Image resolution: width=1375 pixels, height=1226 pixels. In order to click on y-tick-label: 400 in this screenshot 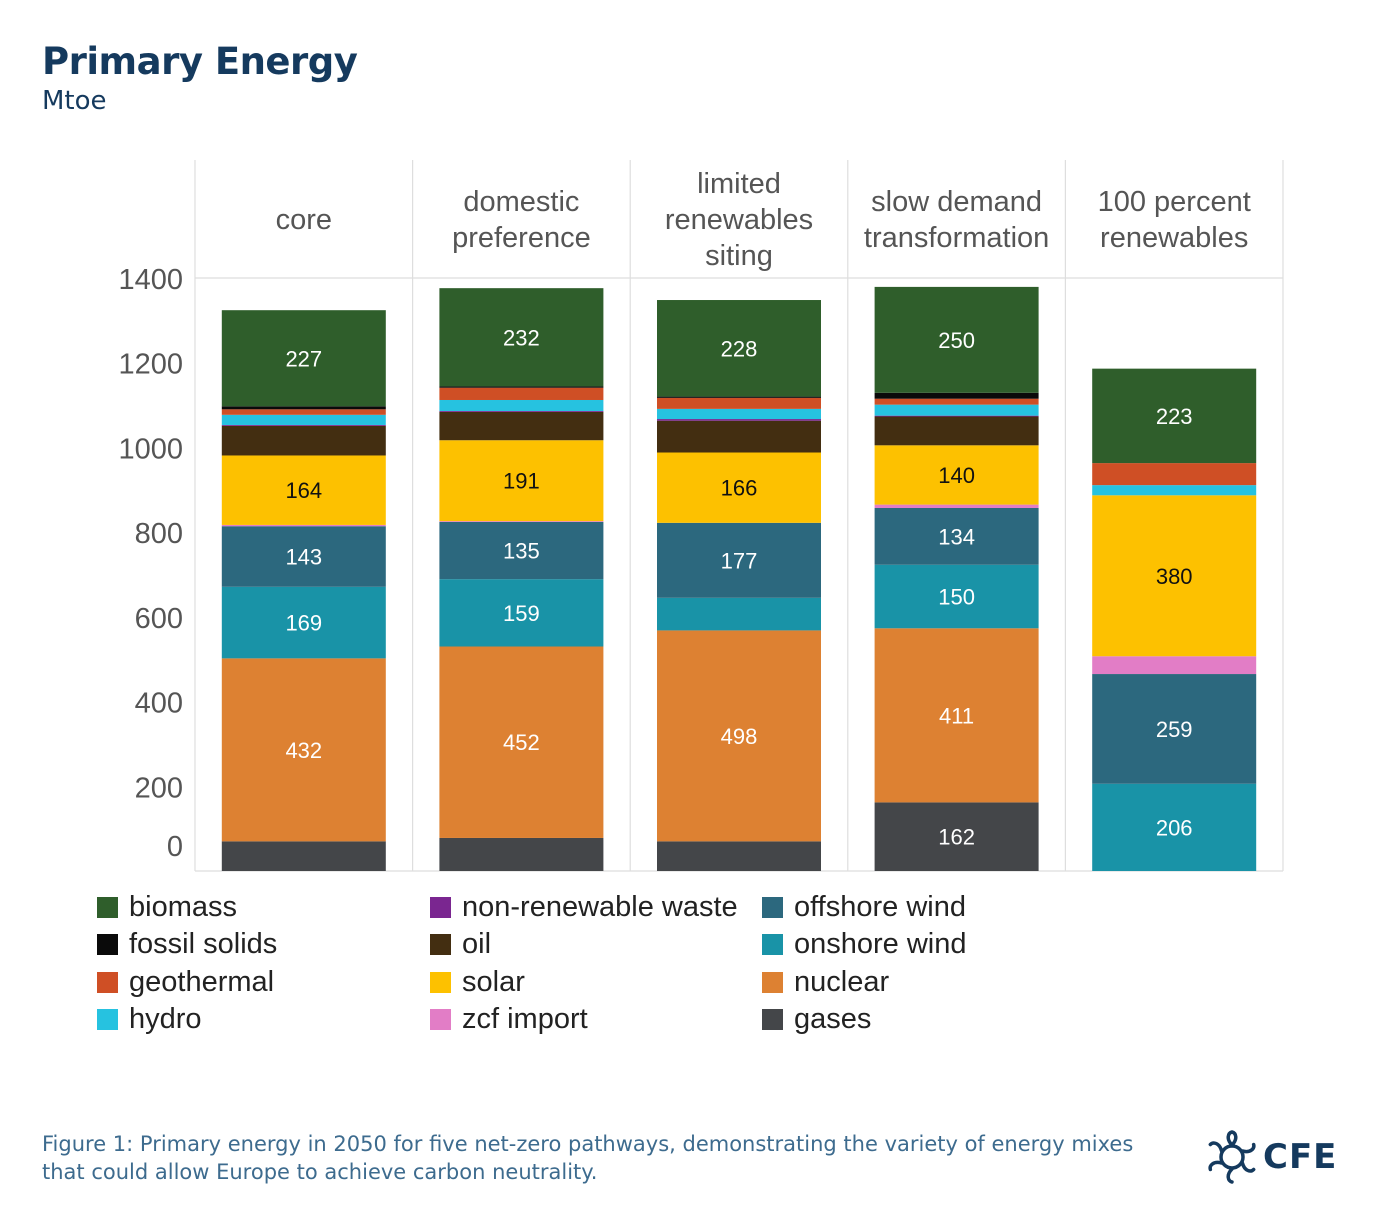, I will do `click(159, 704)`.